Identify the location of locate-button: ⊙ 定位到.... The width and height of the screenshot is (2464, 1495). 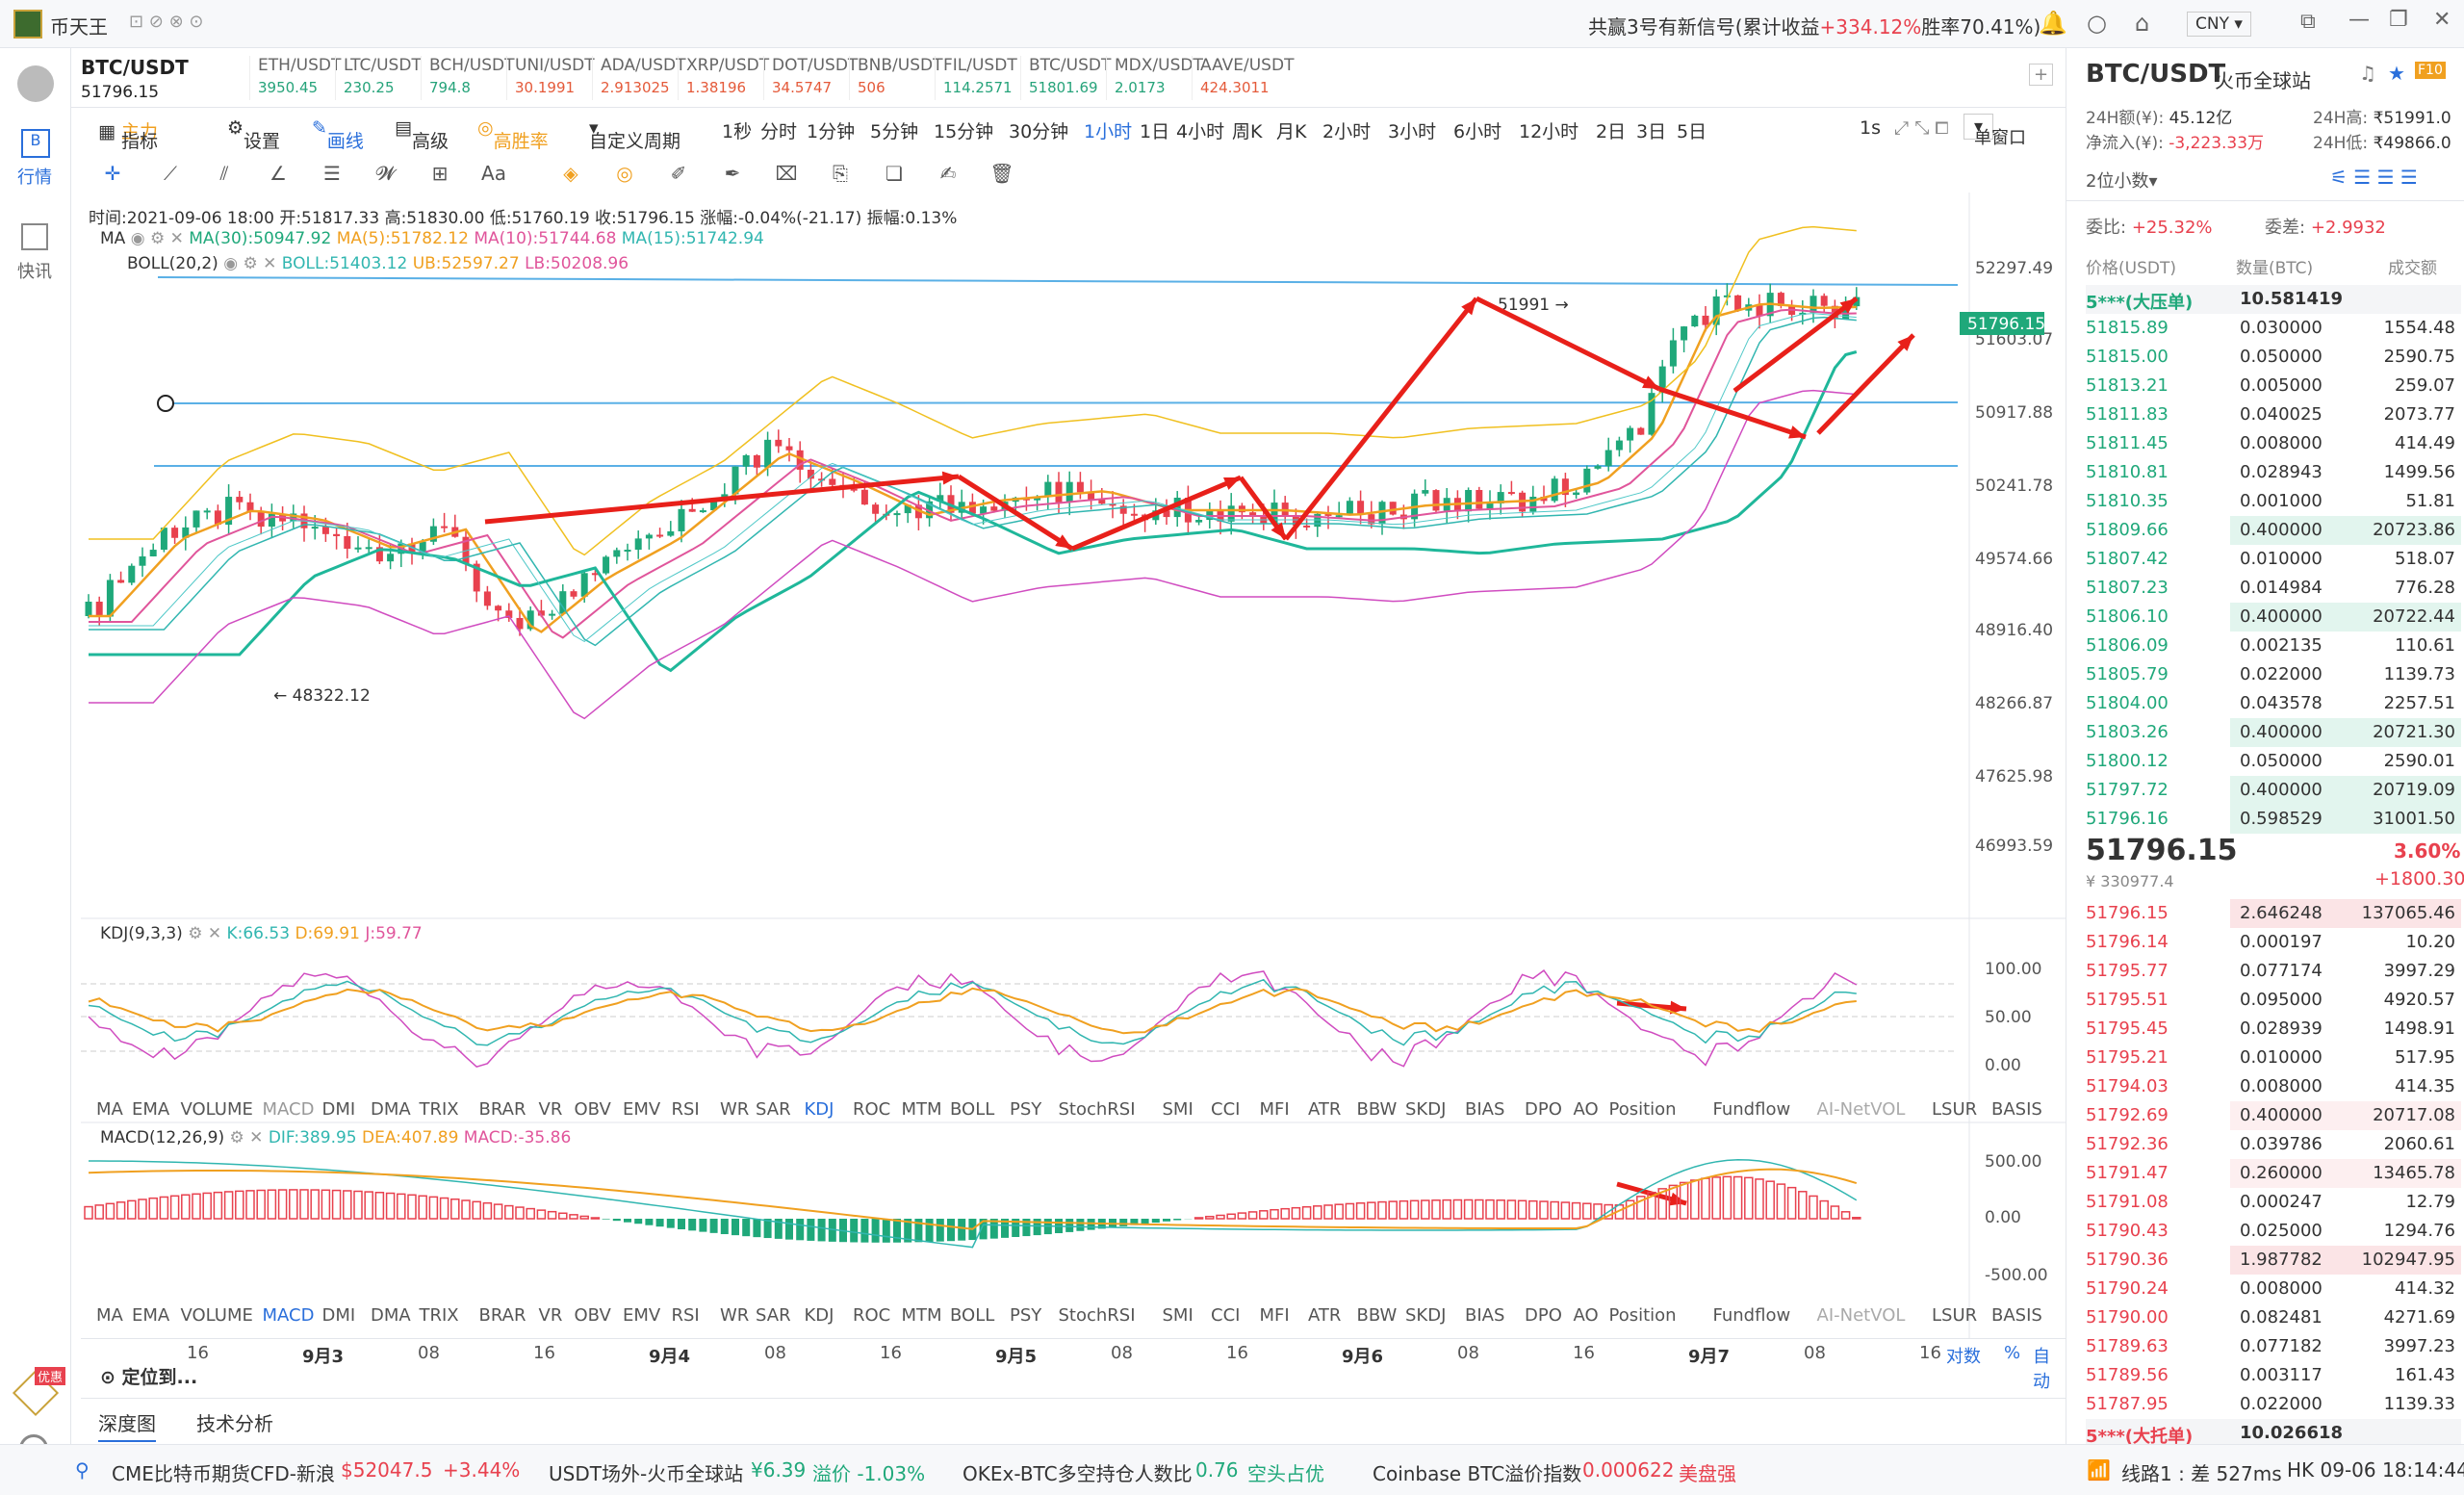
(149, 1377).